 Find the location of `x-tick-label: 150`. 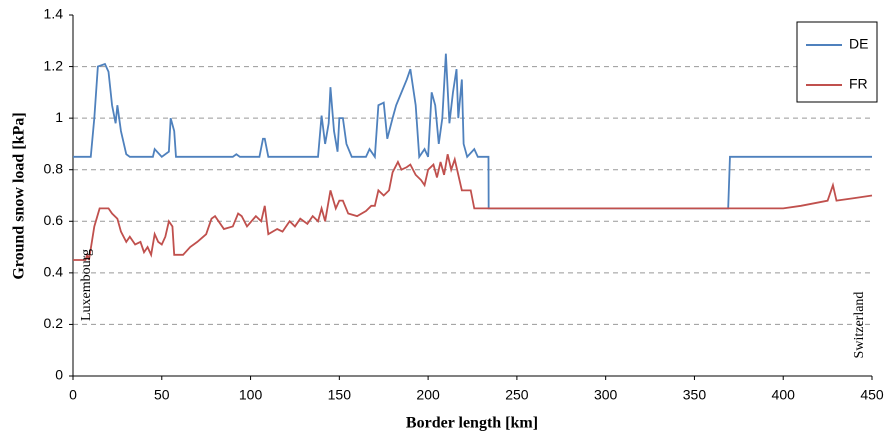

x-tick-label: 150 is located at coordinates (340, 395).